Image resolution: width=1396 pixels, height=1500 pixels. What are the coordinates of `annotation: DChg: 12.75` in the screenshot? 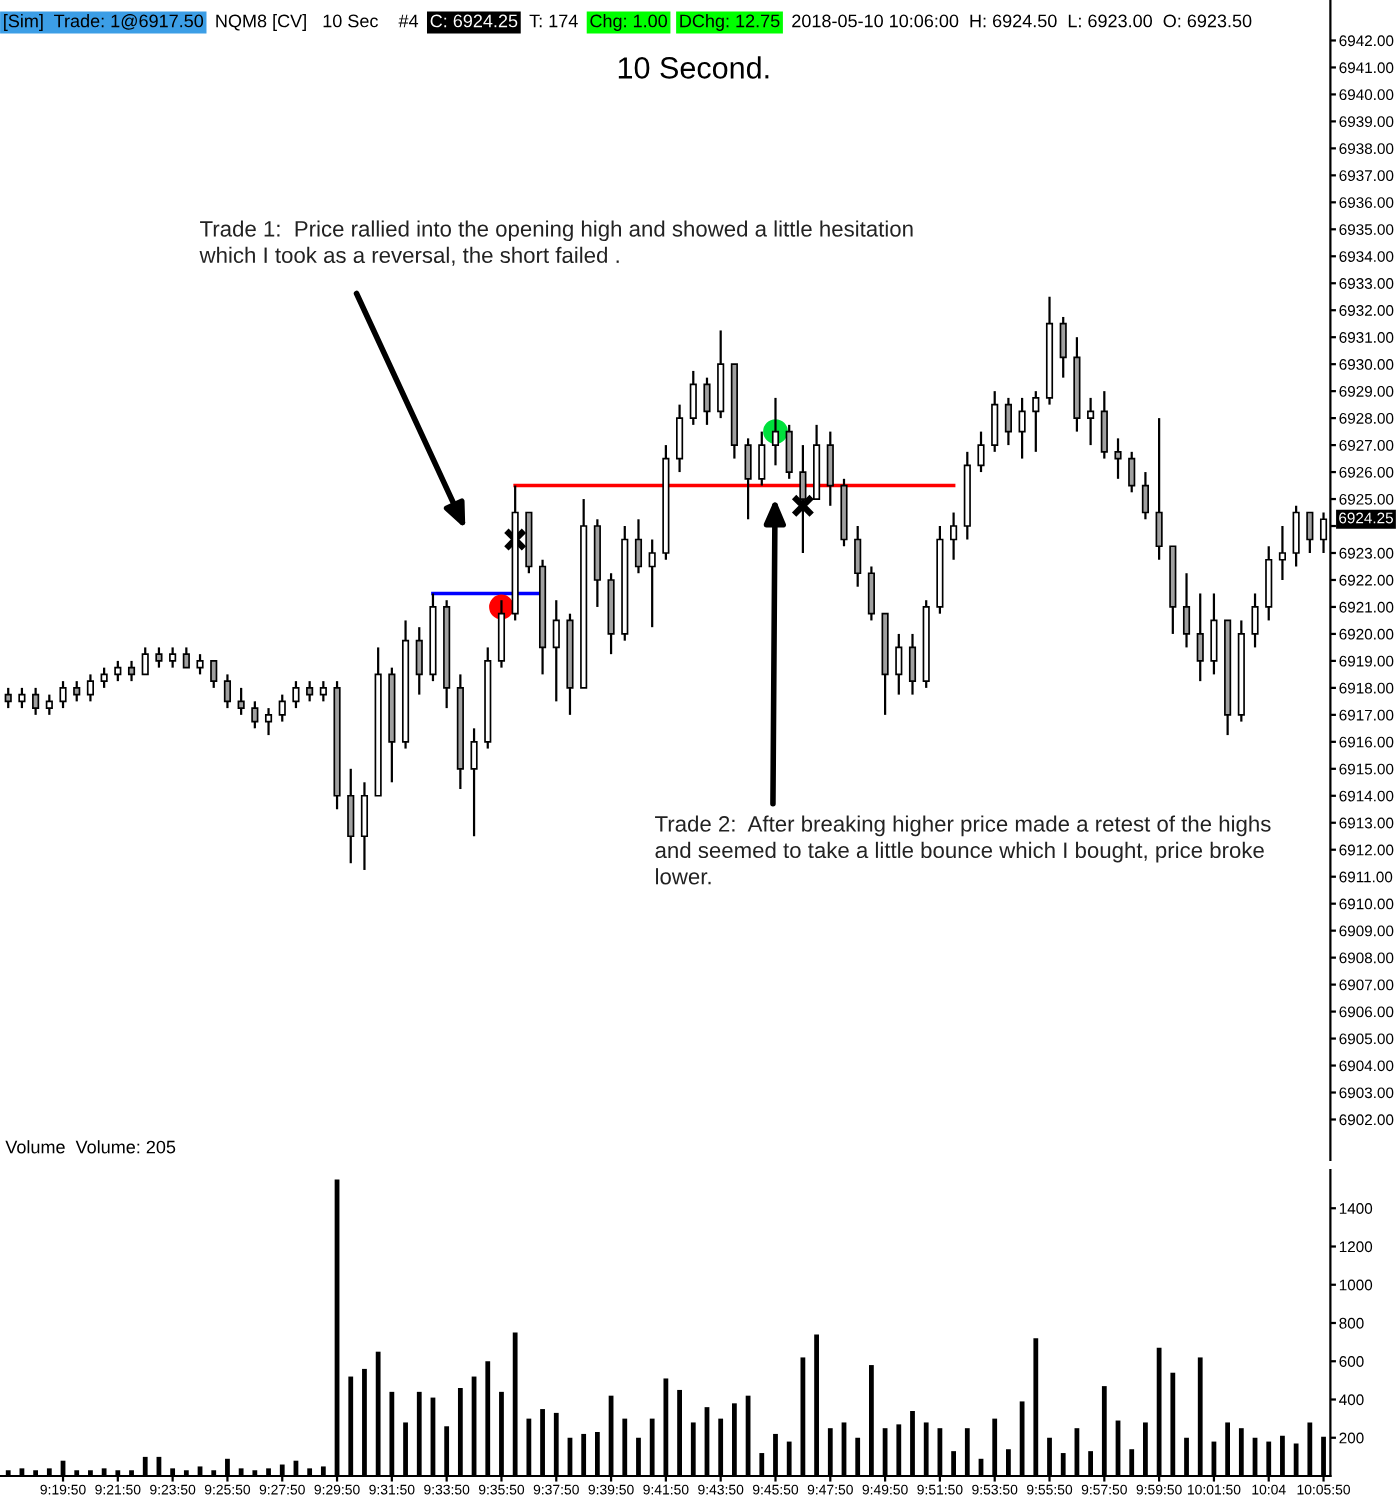 It's located at (730, 22).